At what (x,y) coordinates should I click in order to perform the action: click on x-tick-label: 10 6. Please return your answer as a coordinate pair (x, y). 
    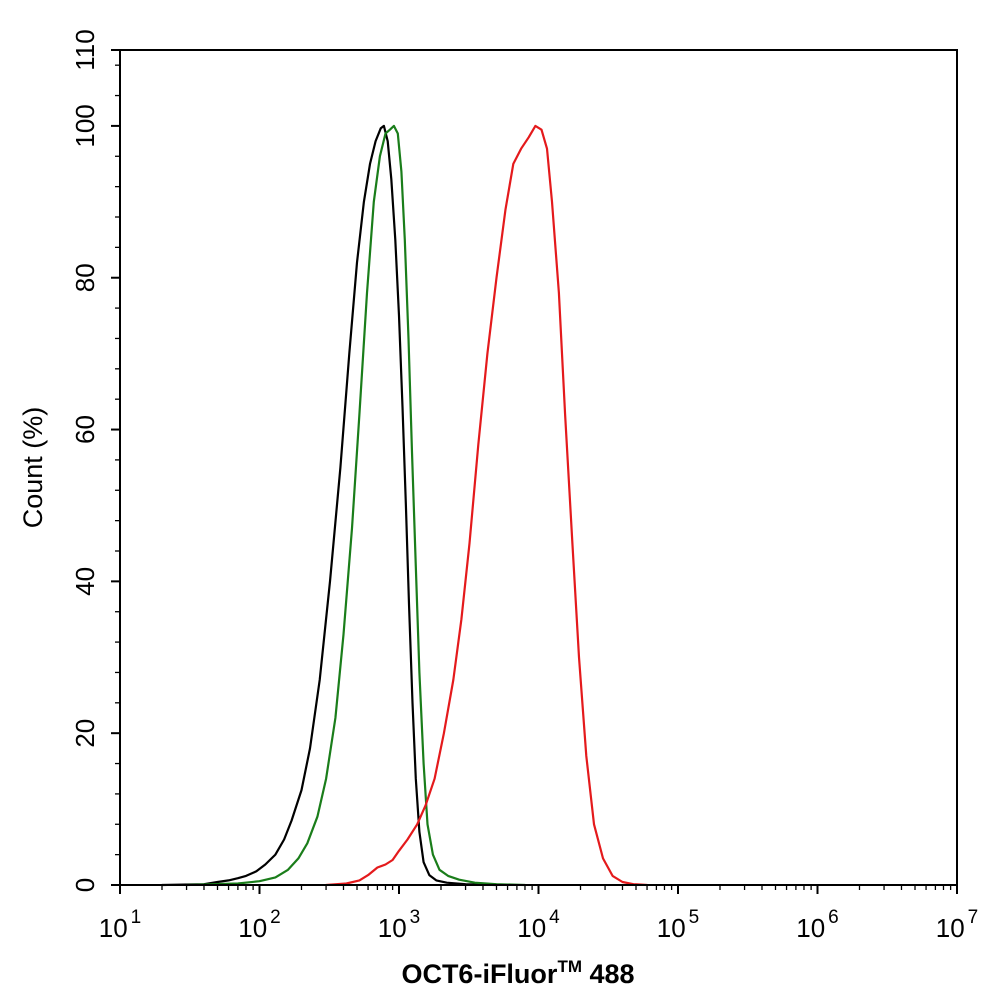
    Looking at the image, I should click on (817, 925).